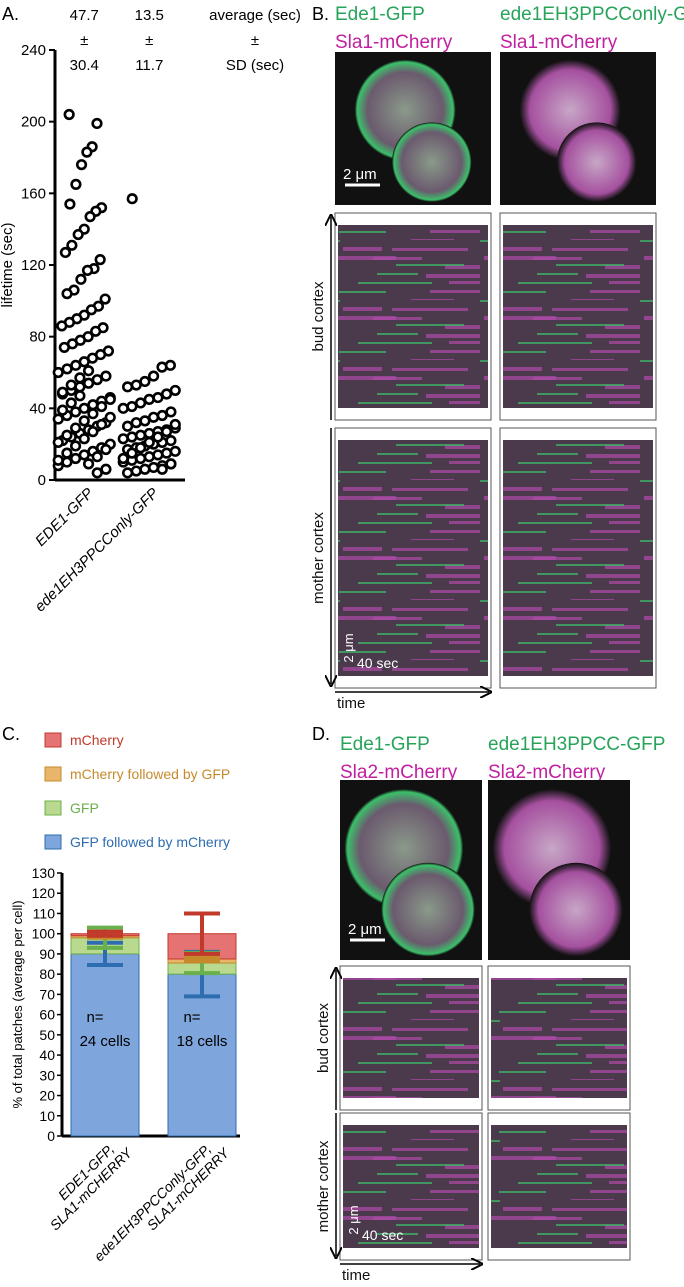  What do you see at coordinates (37, 408) in the screenshot?
I see `y-tick-label: 40` at bounding box center [37, 408].